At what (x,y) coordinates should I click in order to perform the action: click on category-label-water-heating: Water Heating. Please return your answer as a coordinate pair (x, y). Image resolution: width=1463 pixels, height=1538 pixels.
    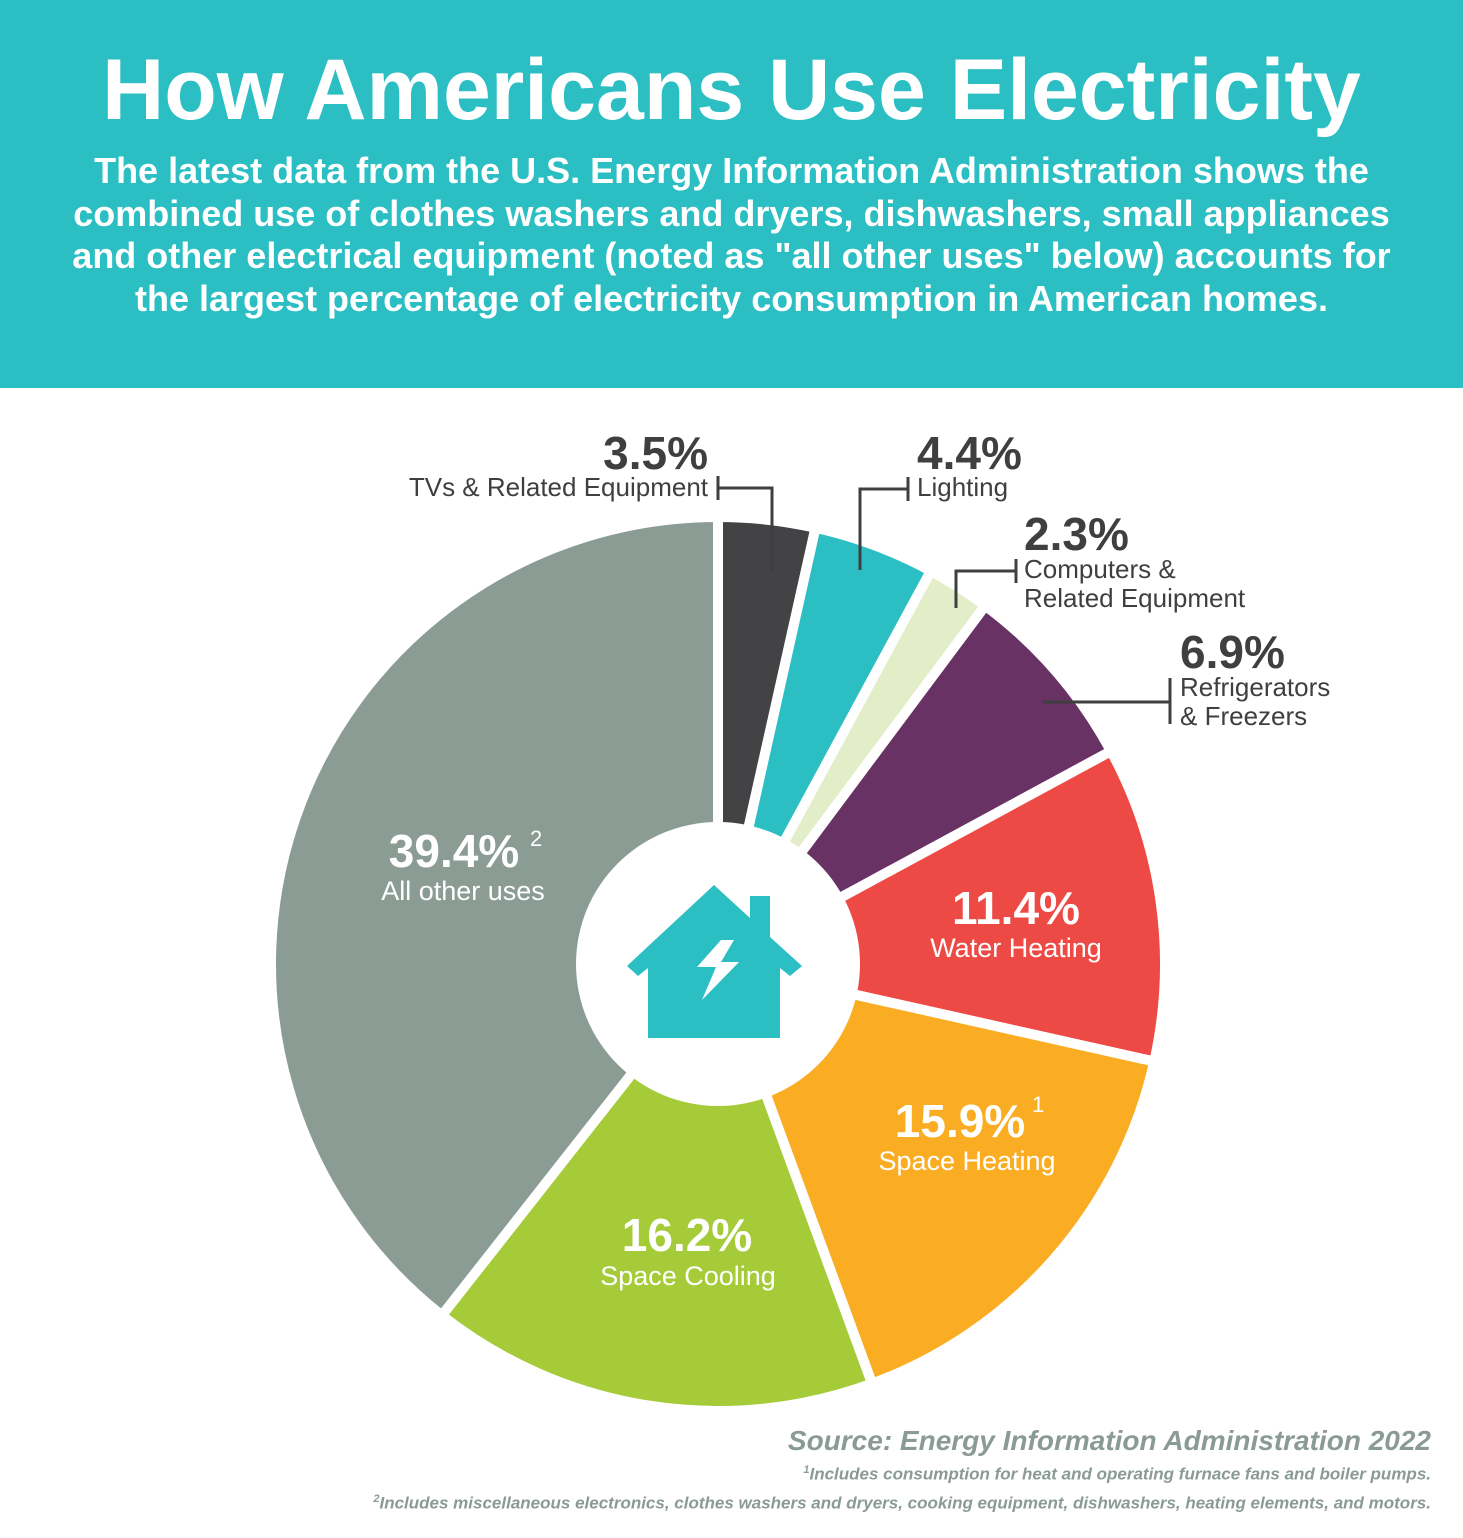
    Looking at the image, I should click on (1016, 948).